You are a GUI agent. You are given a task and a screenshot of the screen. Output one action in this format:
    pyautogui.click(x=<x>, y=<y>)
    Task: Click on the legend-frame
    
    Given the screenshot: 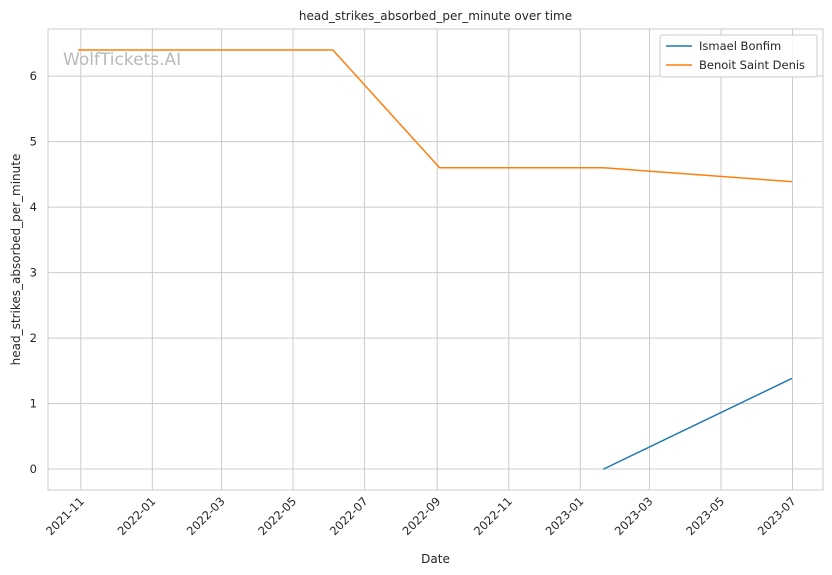 What is the action you would take?
    pyautogui.click(x=738, y=56)
    